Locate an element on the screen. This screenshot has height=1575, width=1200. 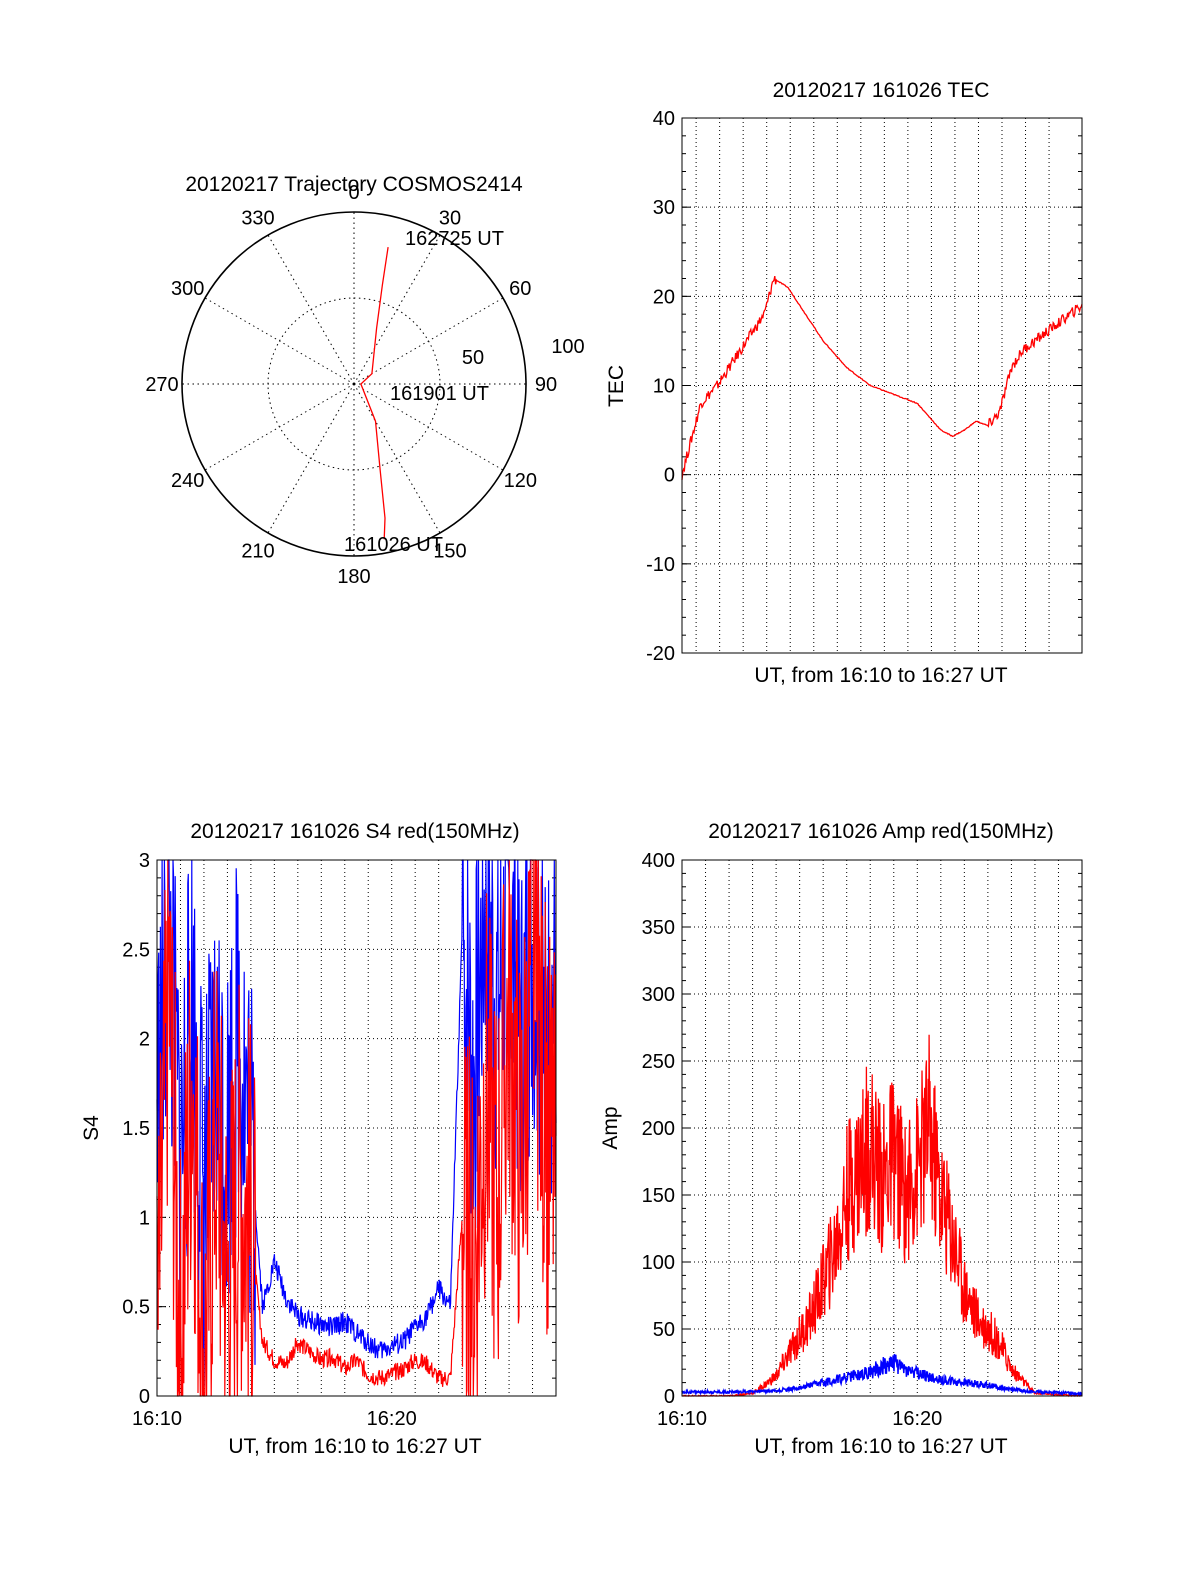
polar-angle-label: 120 is located at coordinates (520, 481).